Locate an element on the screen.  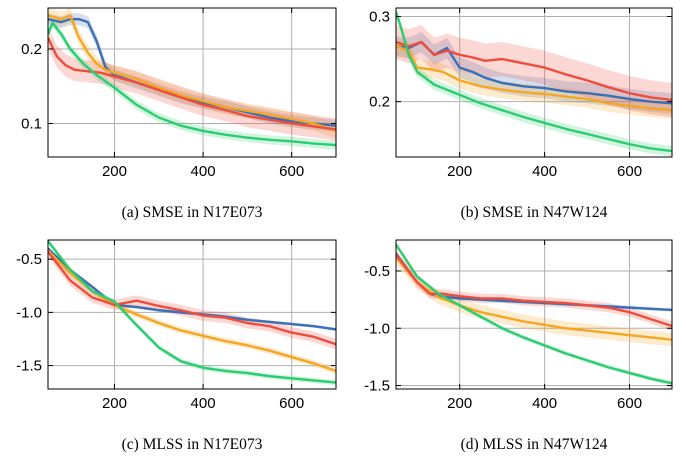
panel-caption: (b) SMSE in N47W124 is located at coordinates (534, 212).